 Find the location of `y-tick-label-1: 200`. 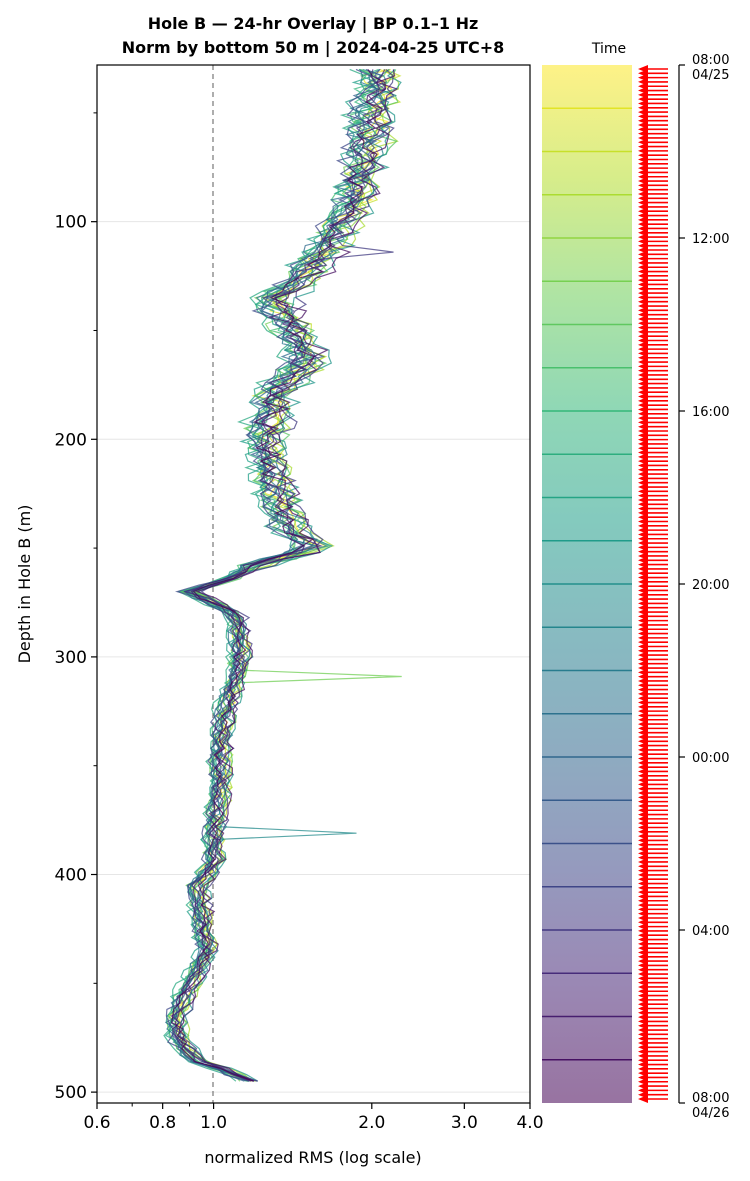

y-tick-label-1: 200 is located at coordinates (71, 440).